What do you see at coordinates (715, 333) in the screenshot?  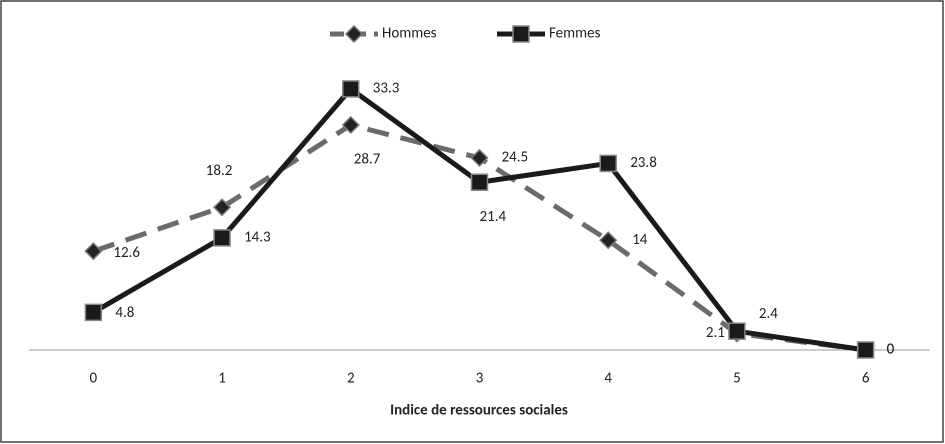 I see `data-label: 2.1` at bounding box center [715, 333].